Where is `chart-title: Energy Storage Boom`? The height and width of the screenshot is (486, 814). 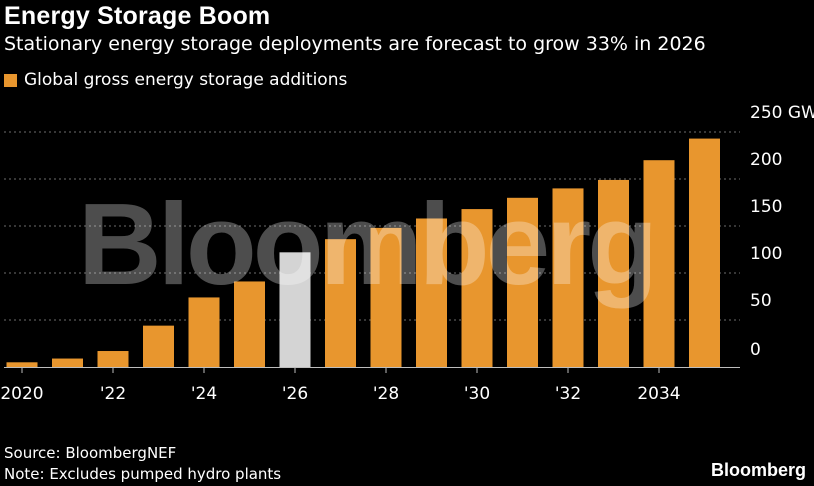 chart-title: Energy Storage Boom is located at coordinates (137, 16).